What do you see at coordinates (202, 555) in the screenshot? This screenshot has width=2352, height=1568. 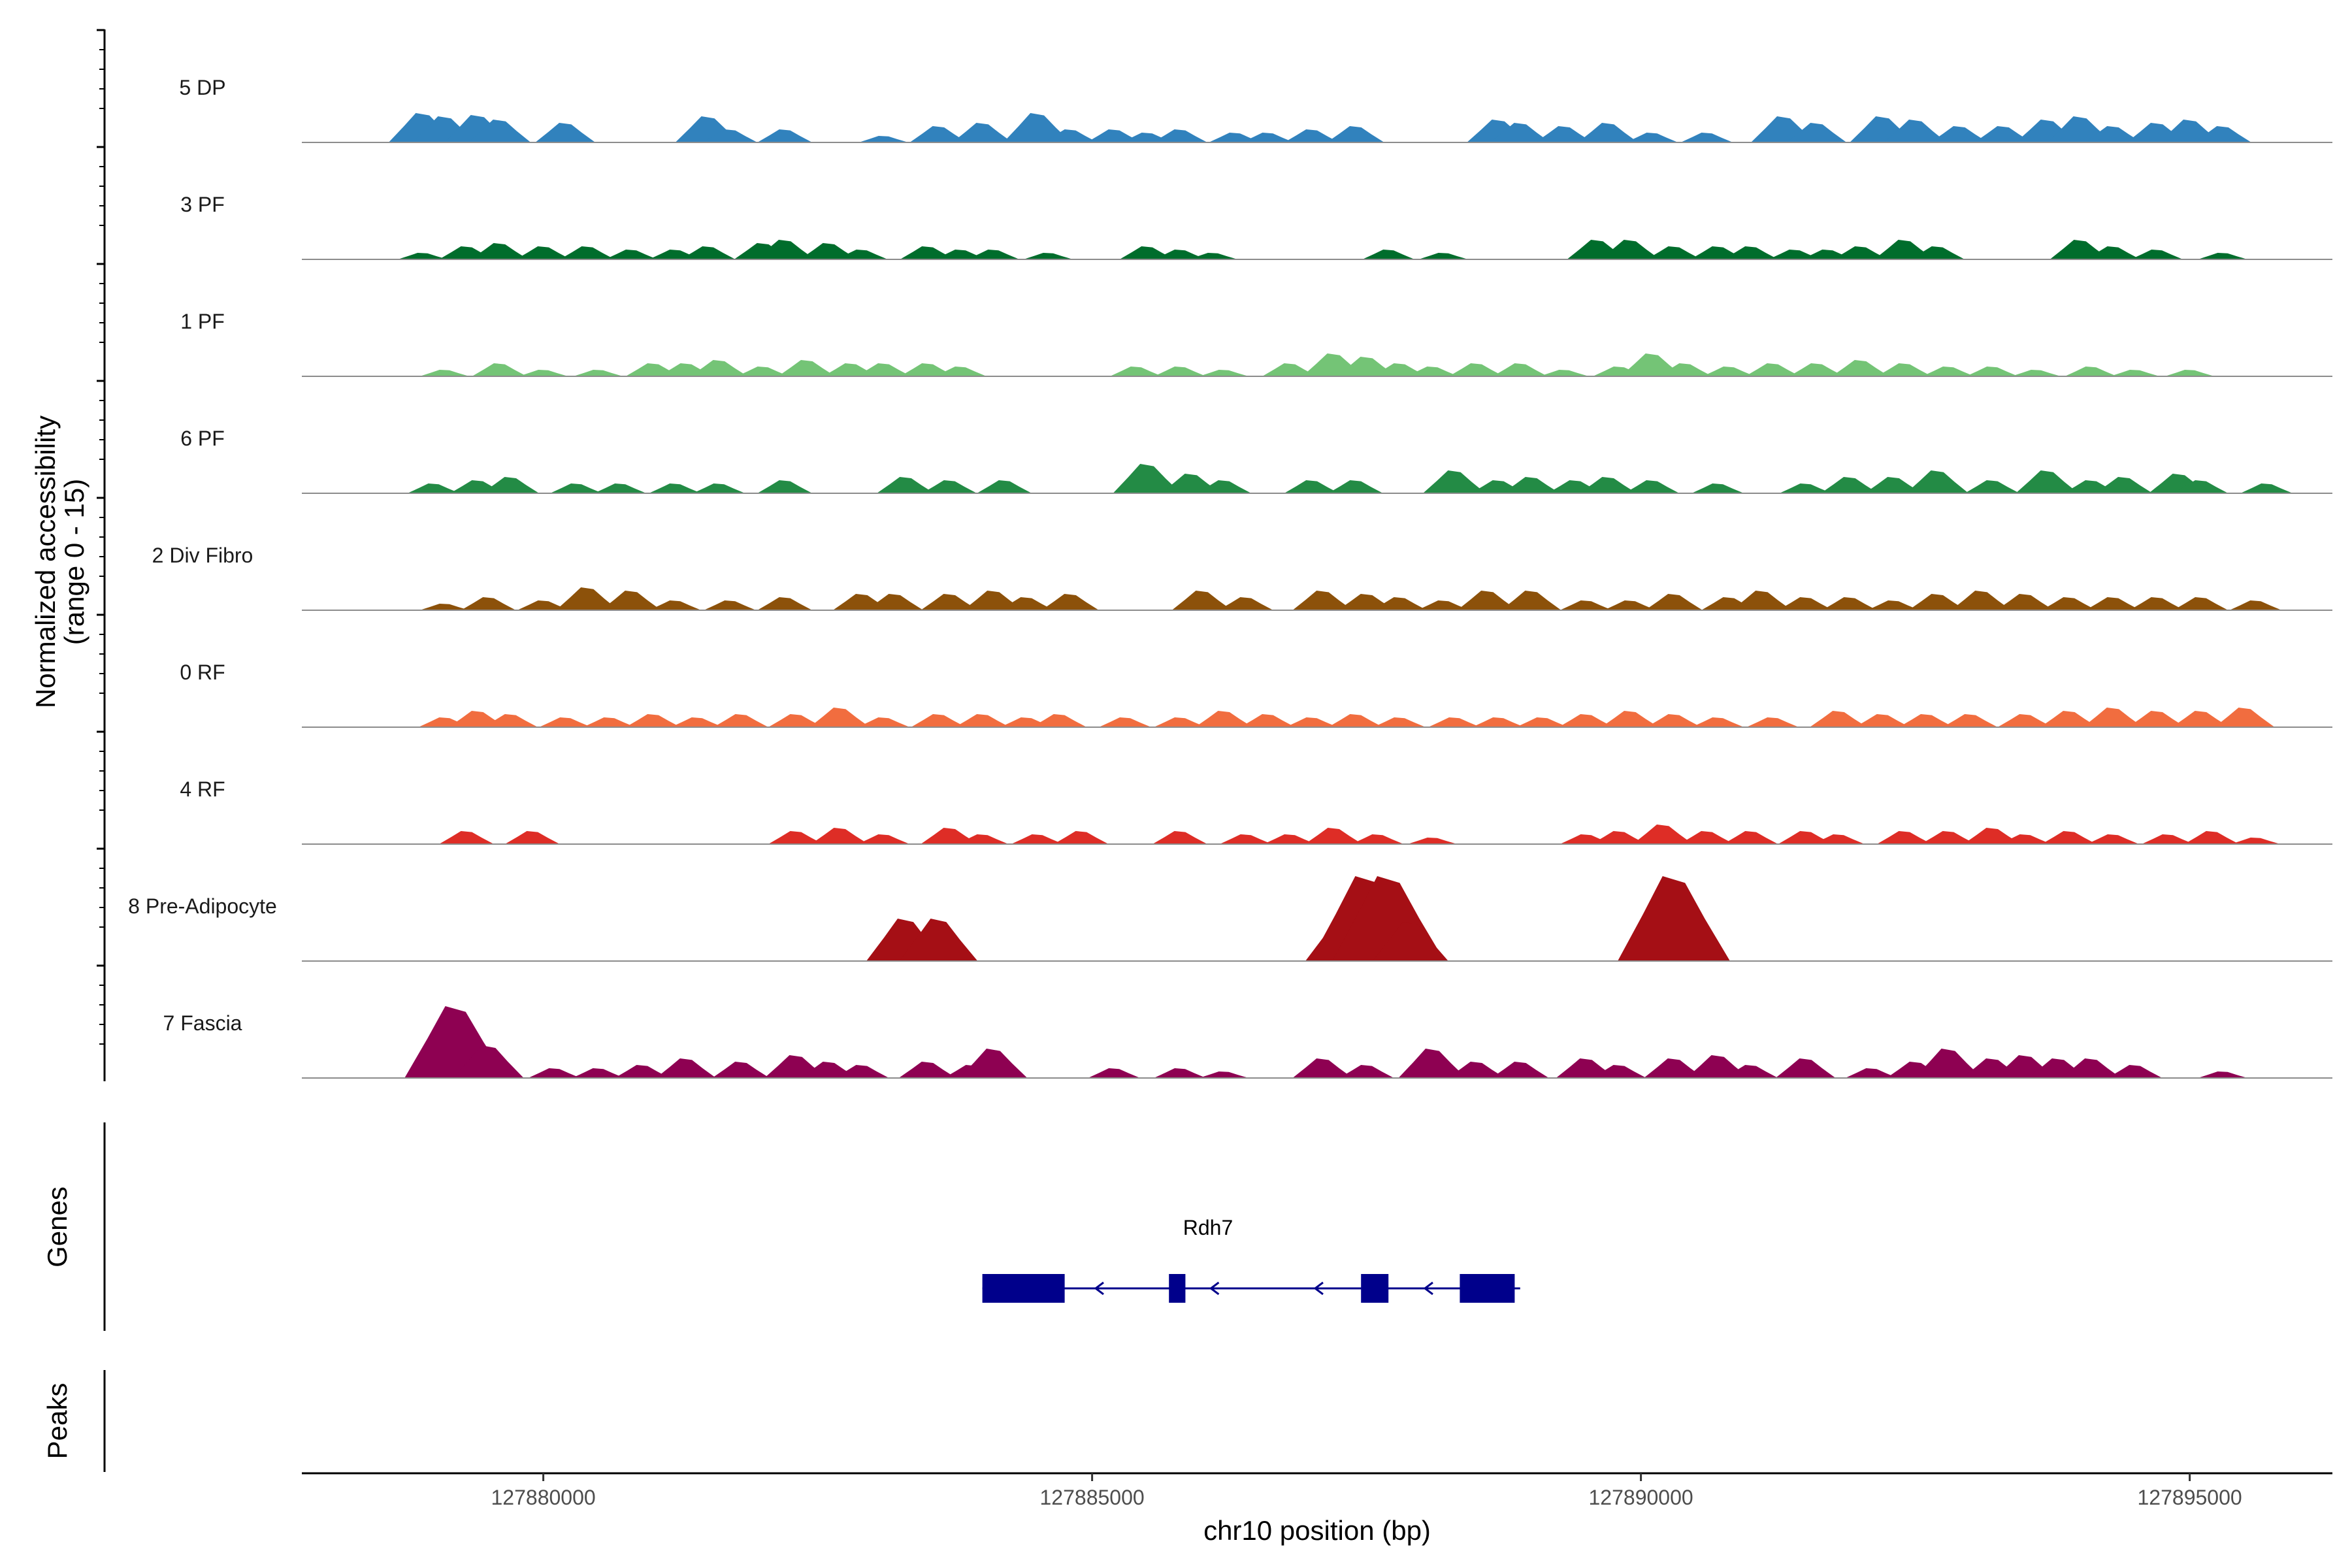 I see `track-label: 2 Div Fibro` at bounding box center [202, 555].